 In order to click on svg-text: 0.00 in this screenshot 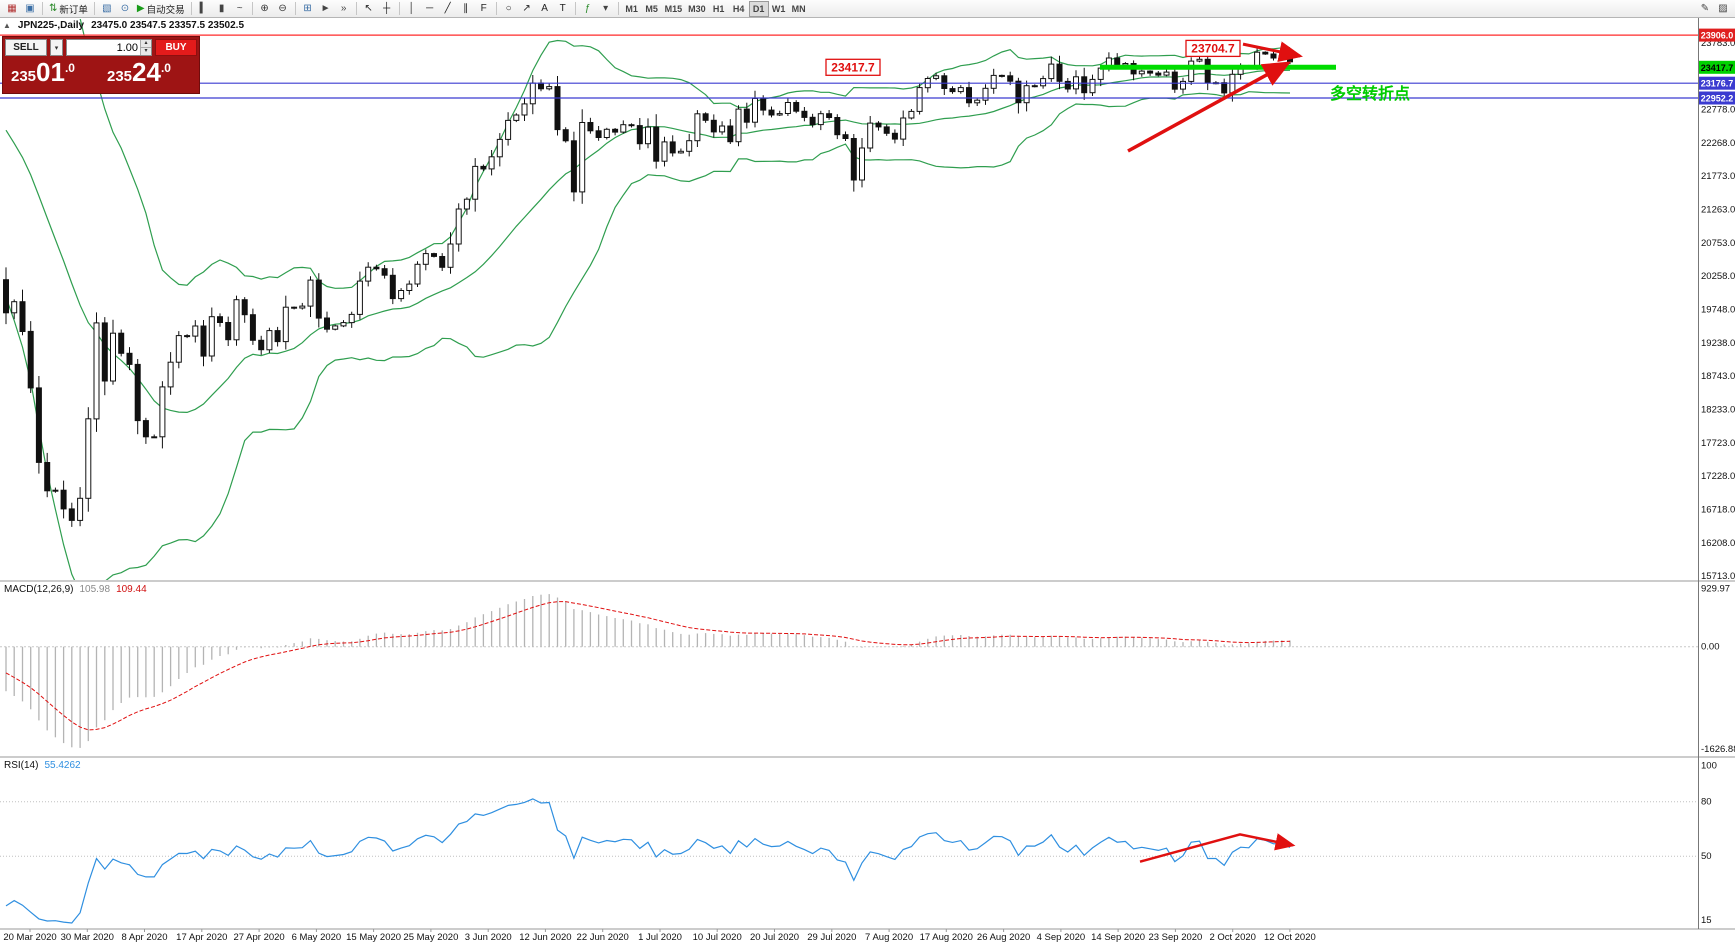, I will do `click(1710, 647)`.